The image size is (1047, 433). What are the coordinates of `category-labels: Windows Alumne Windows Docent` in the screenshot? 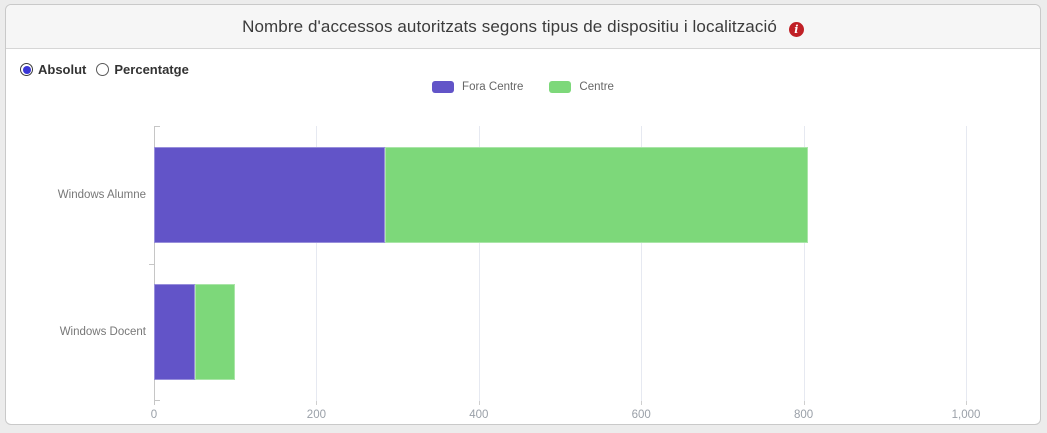 It's located at (76, 263).